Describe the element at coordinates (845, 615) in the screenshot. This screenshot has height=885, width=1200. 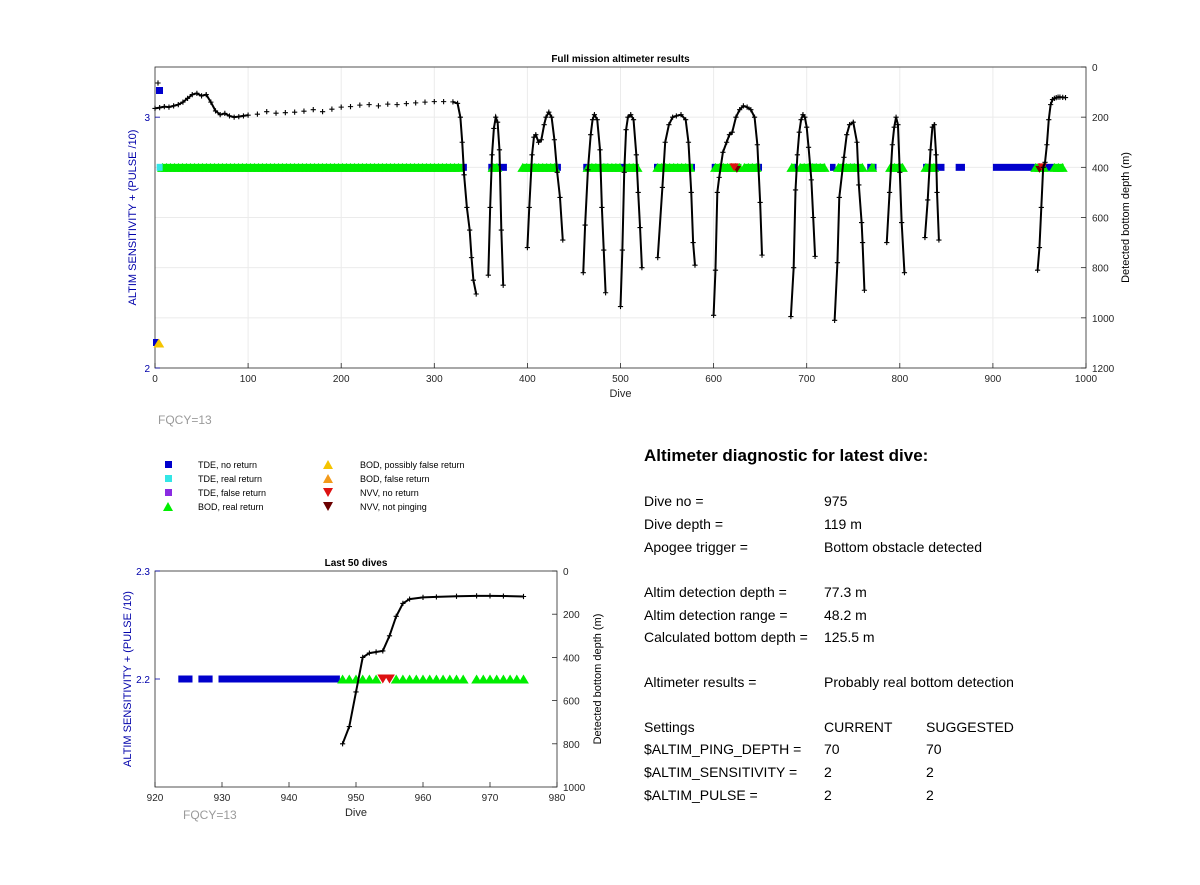
I see `det-range-value: 48.2 m` at that location.